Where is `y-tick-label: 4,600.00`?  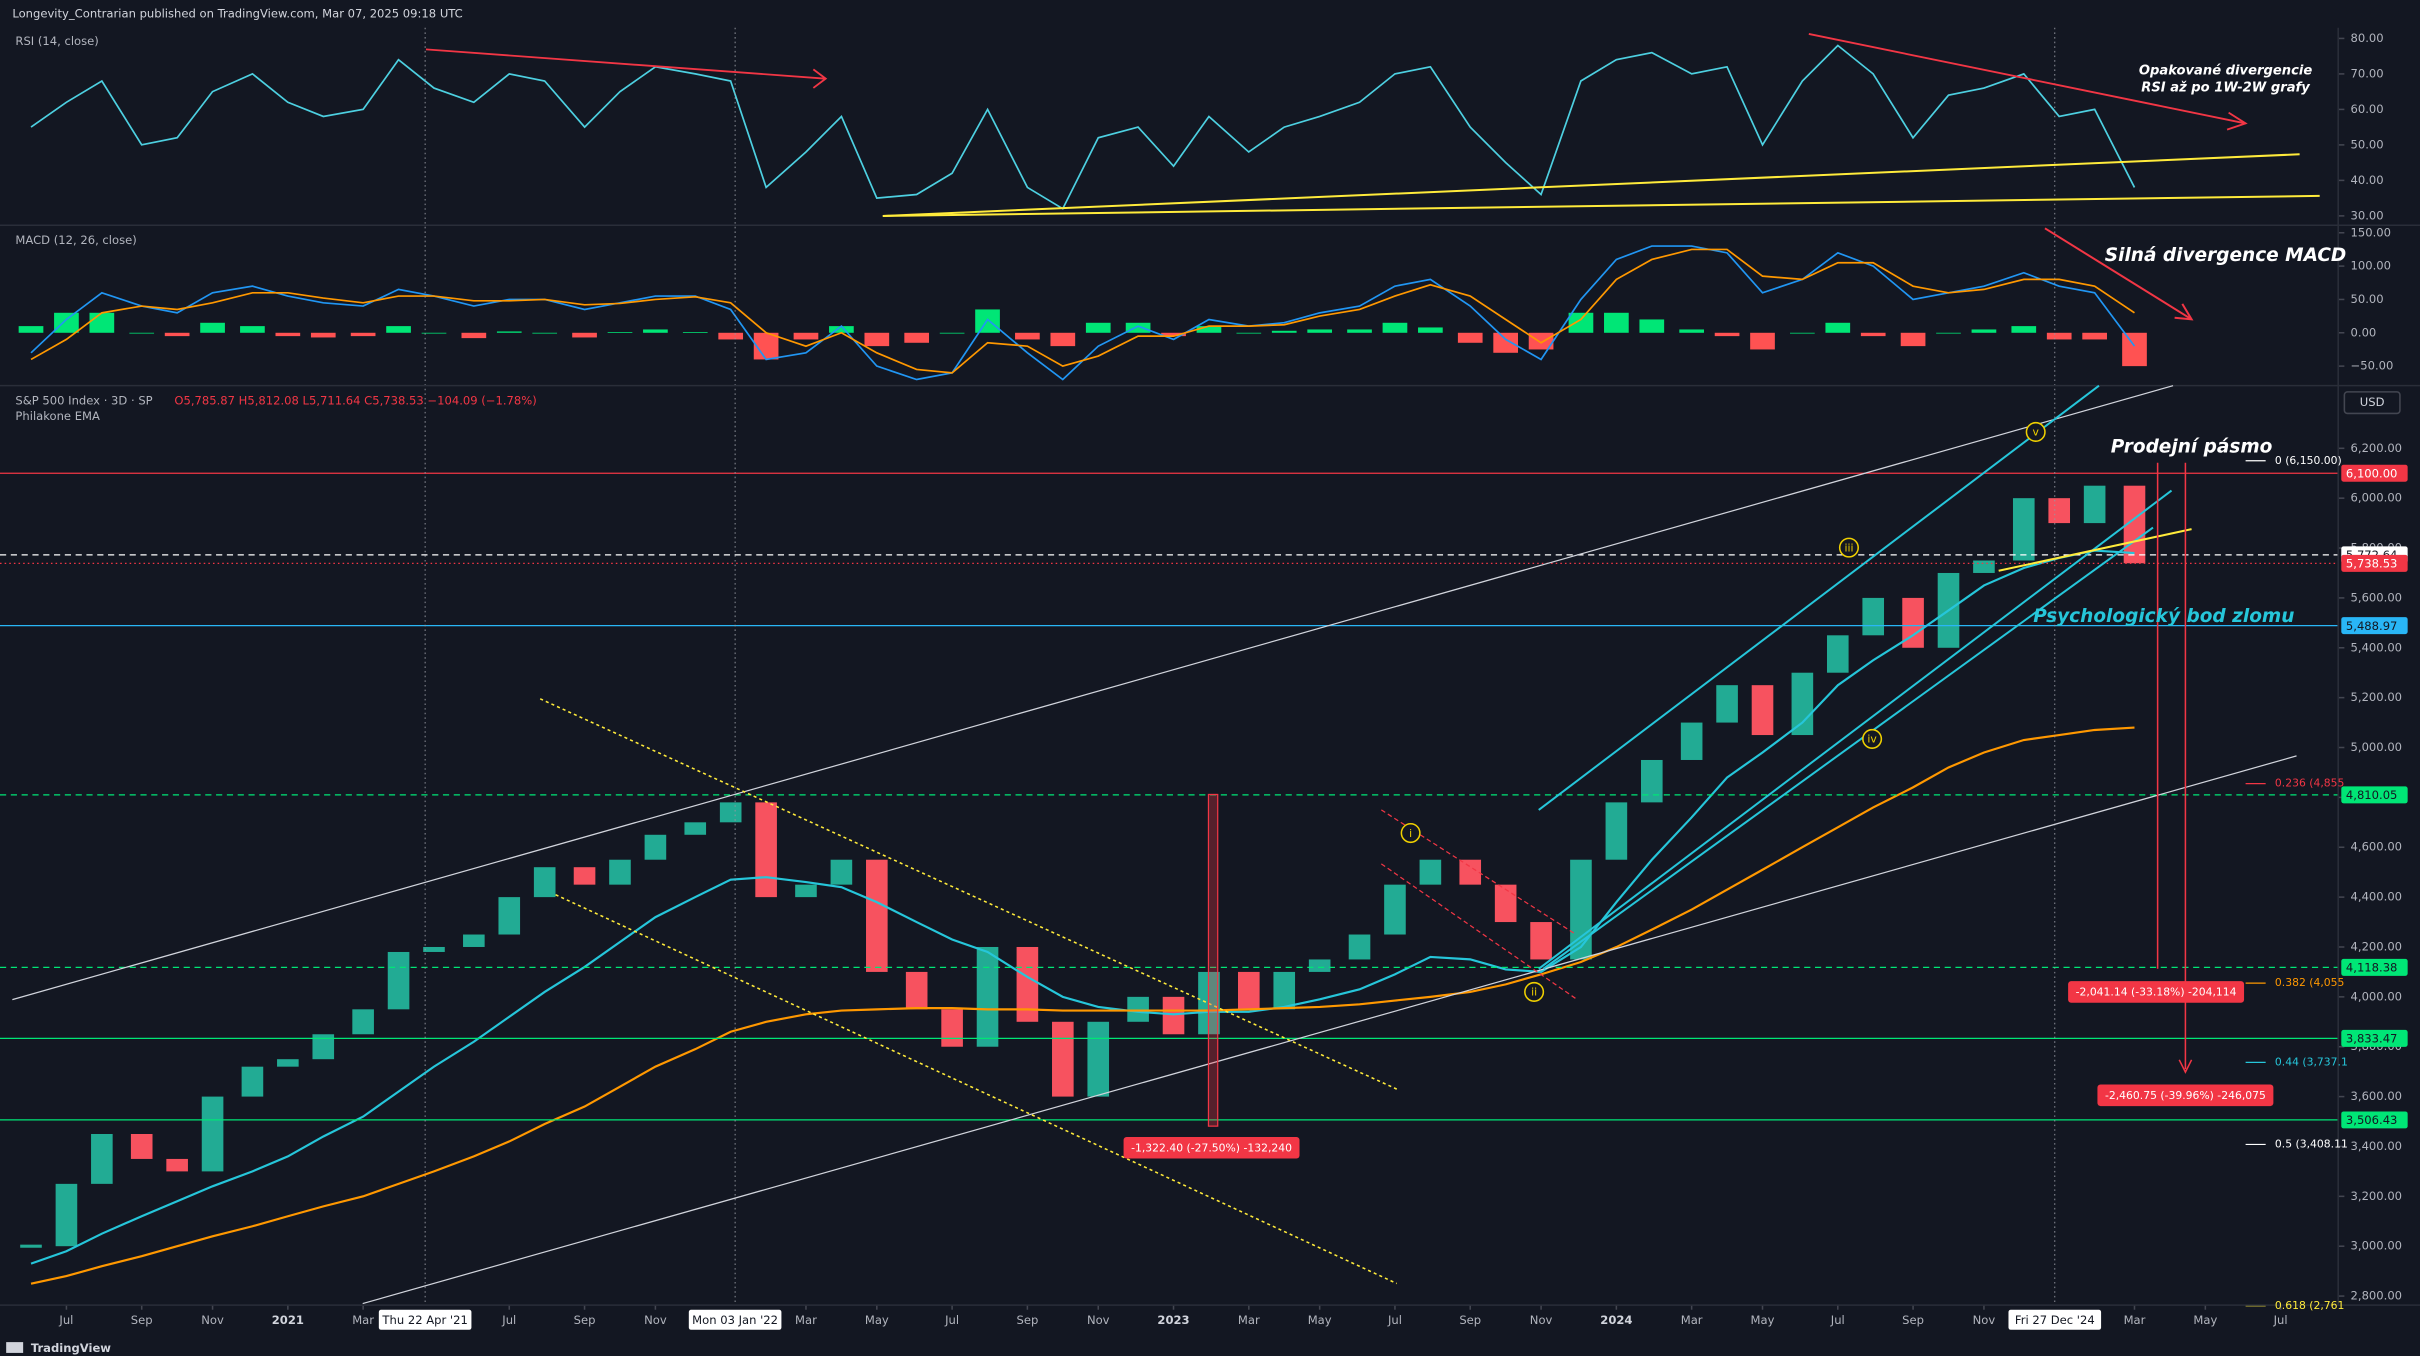 y-tick-label: 4,600.00 is located at coordinates (2377, 847).